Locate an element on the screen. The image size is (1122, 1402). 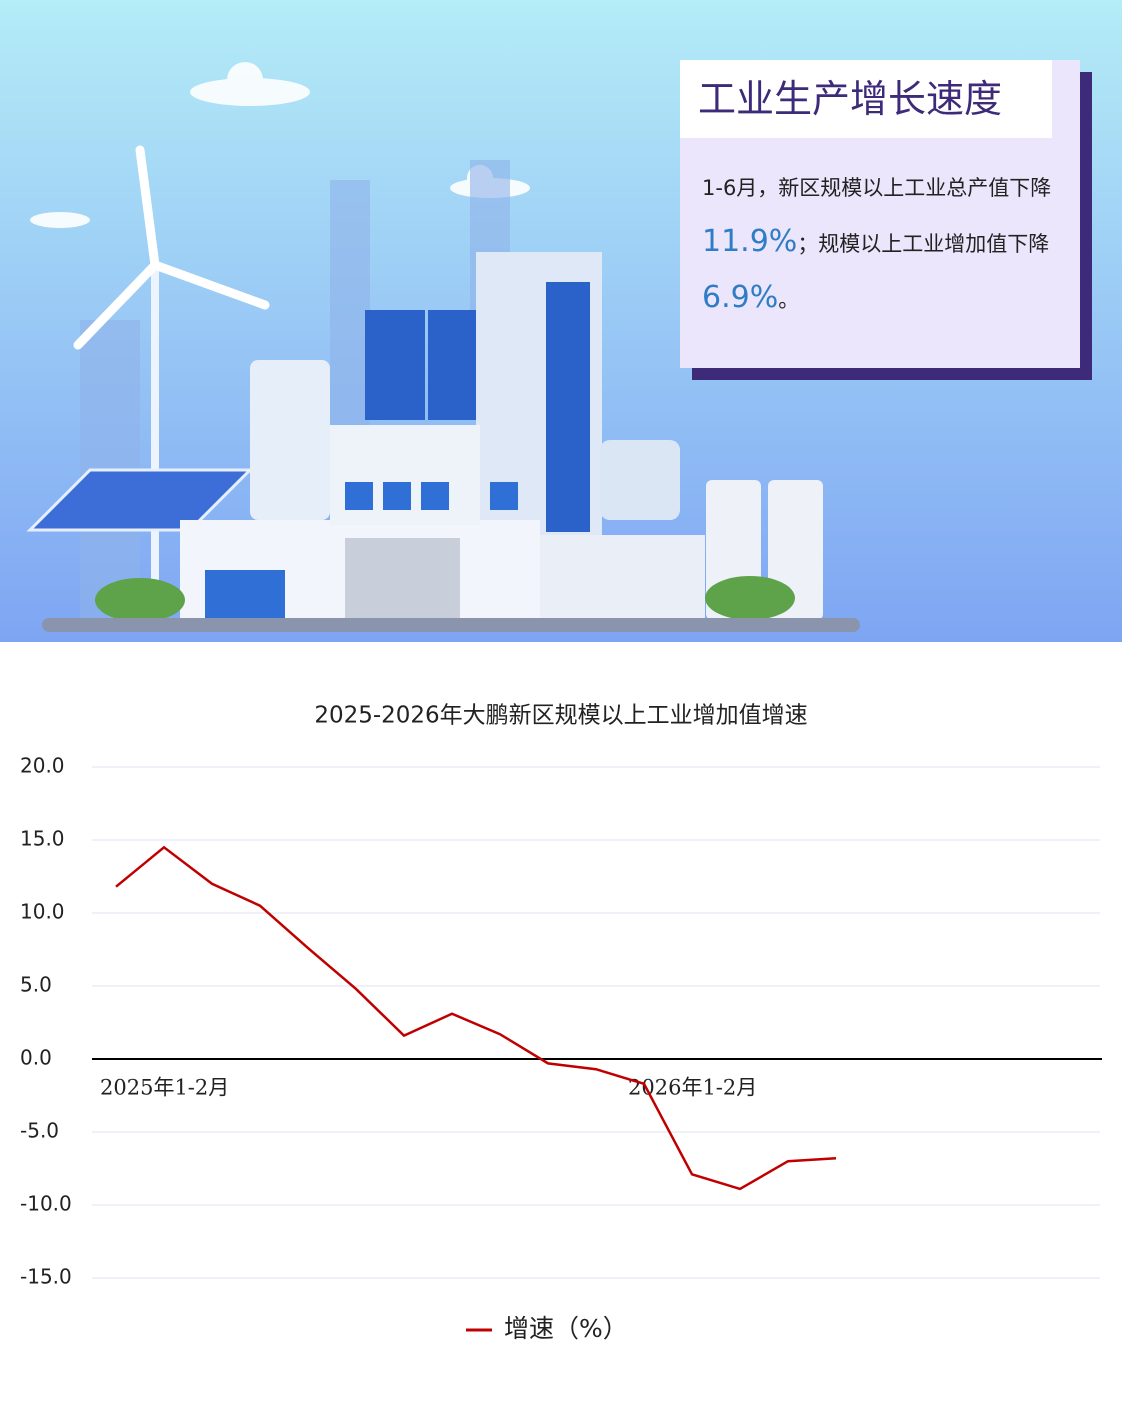
text: ；规模以上工业增加值下降 is located at coordinates (923, 244).